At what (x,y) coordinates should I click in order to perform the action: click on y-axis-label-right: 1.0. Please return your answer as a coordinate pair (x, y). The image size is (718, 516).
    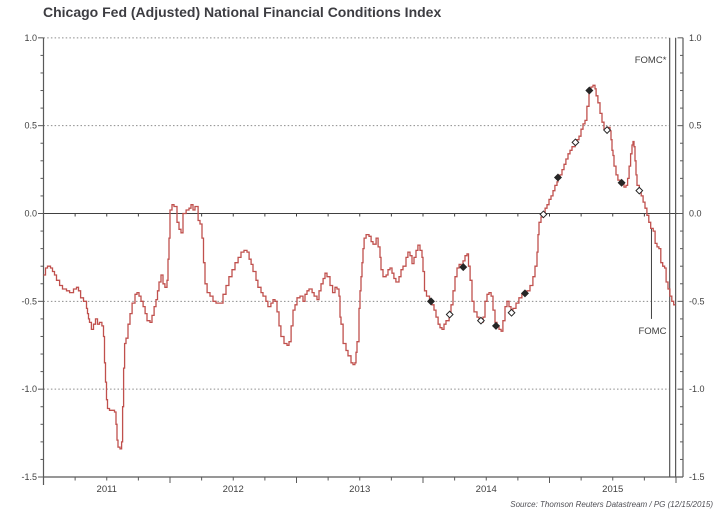
    Looking at the image, I should click on (695, 38).